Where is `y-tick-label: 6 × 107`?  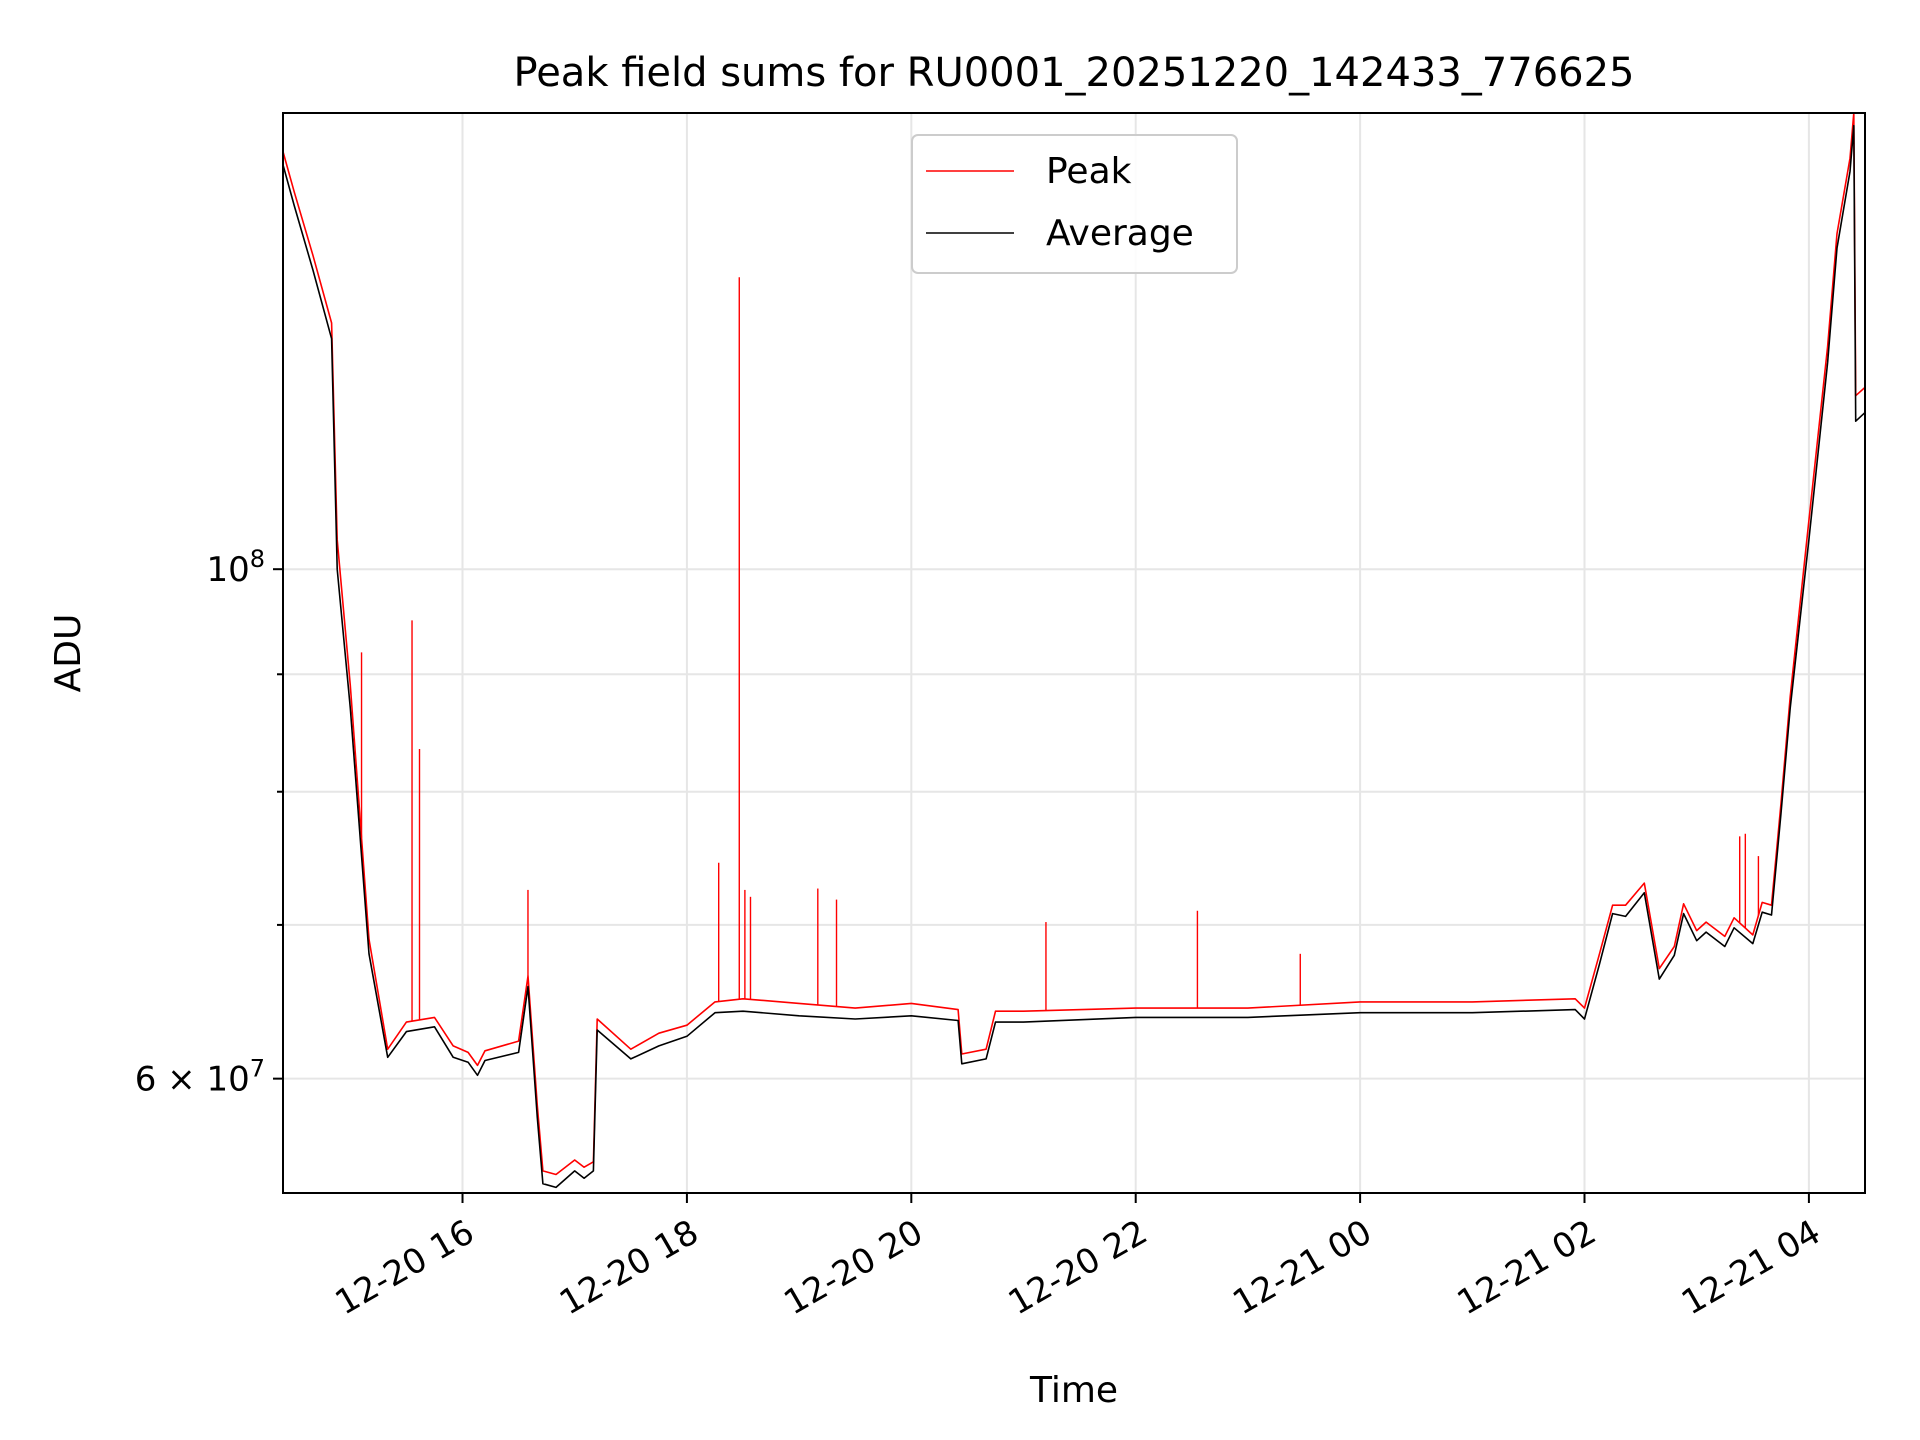 y-tick-label: 6 × 107 is located at coordinates (200, 1077).